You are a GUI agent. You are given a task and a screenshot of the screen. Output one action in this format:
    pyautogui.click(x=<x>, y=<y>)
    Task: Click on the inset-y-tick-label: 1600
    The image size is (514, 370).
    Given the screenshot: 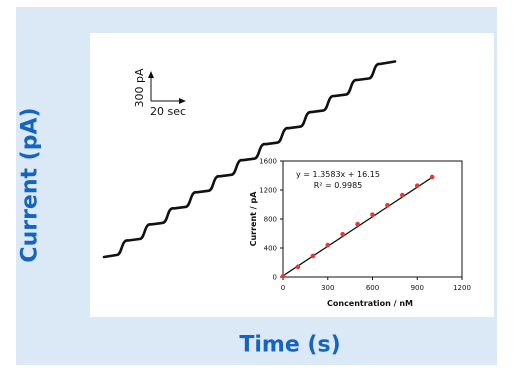 What is the action you would take?
    pyautogui.click(x=268, y=162)
    